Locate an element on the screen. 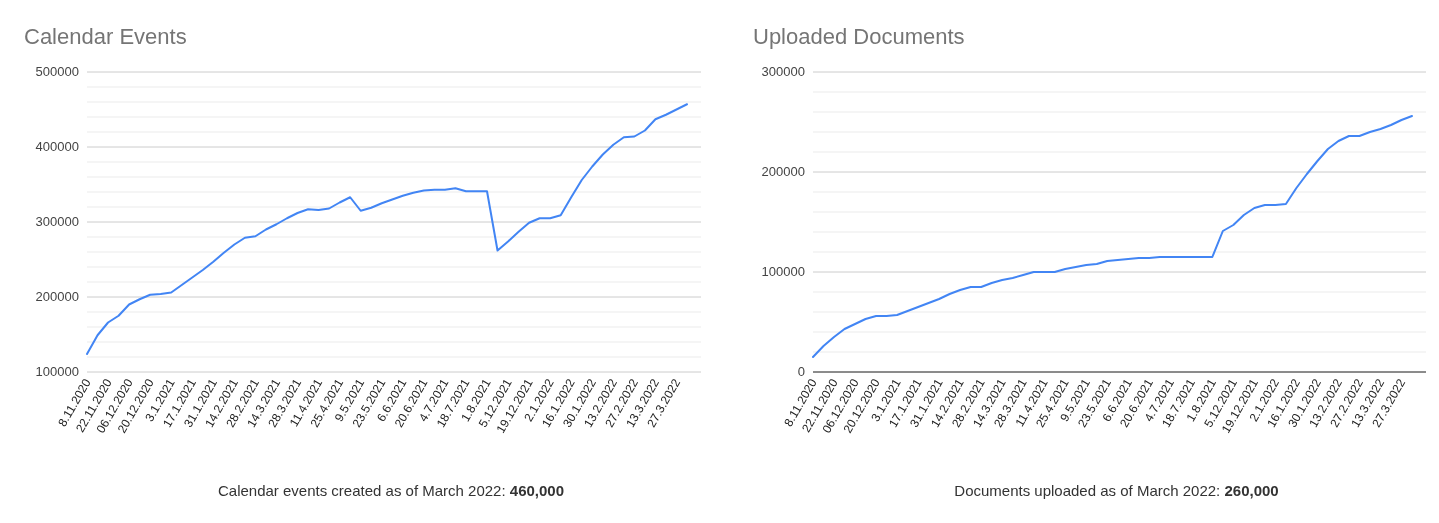 This screenshot has height=523, width=1439. y-tick-label: 0 is located at coordinates (801, 371).